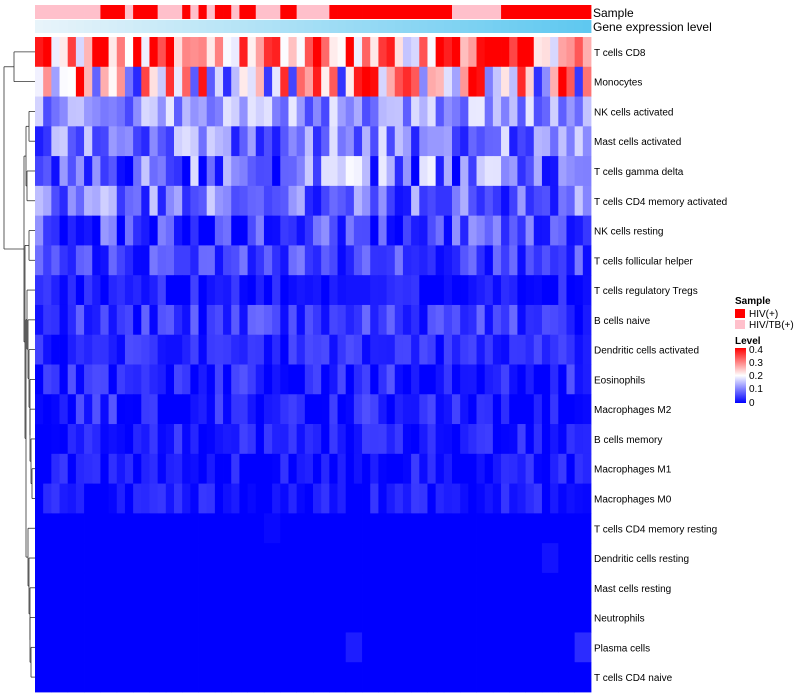 The image size is (800, 700). What do you see at coordinates (771, 325) in the screenshot?
I see `legend-label-hivtb: HIV/TB(+)` at bounding box center [771, 325].